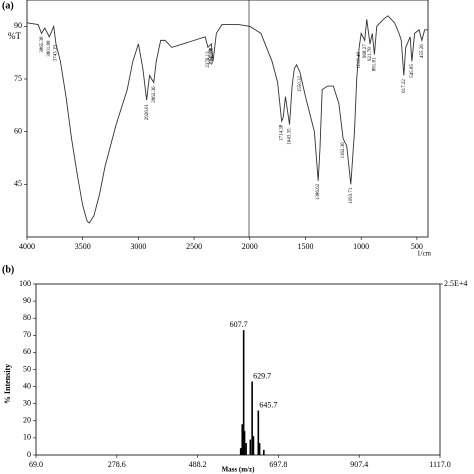 This screenshot has width=474, height=474. Describe the element at coordinates (262, 375) in the screenshot. I see `peak-label: 629.7` at that location.